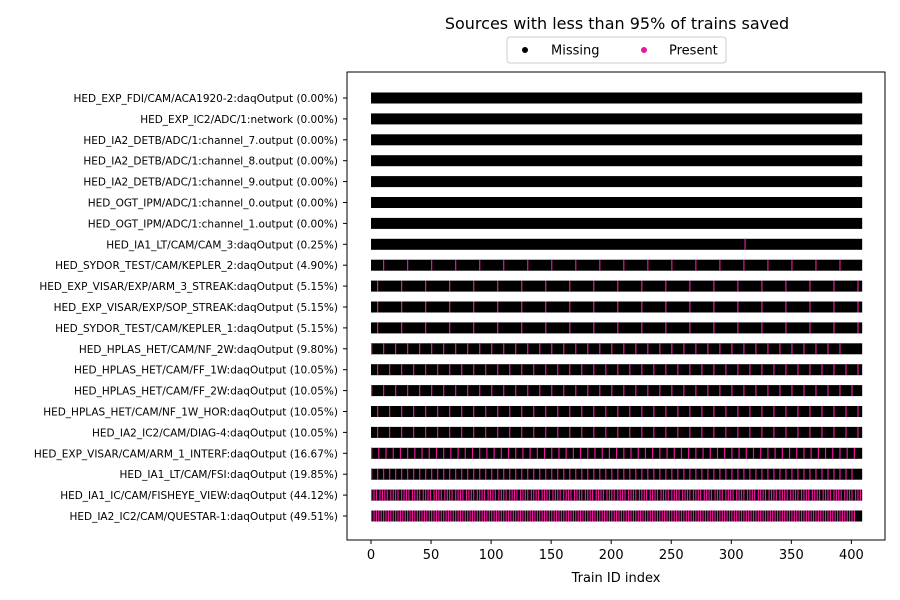  What do you see at coordinates (851, 555) in the screenshot?
I see `x-tick-label: 400` at bounding box center [851, 555].